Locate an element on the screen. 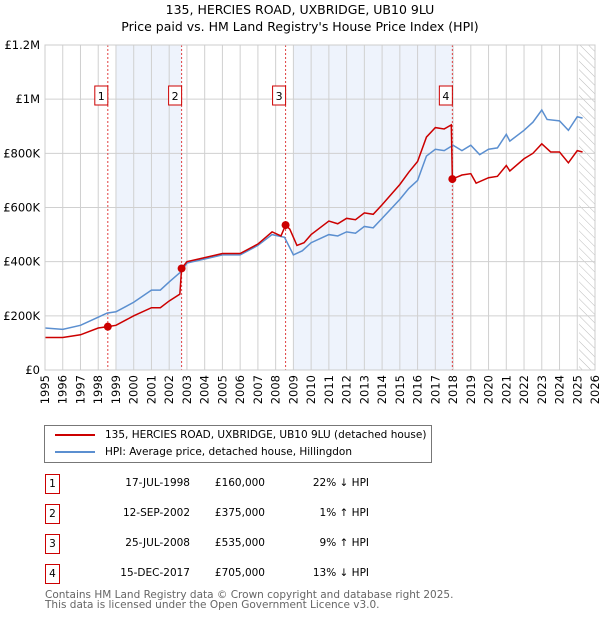  x-tick-label: 2009 is located at coordinates (293, 389).